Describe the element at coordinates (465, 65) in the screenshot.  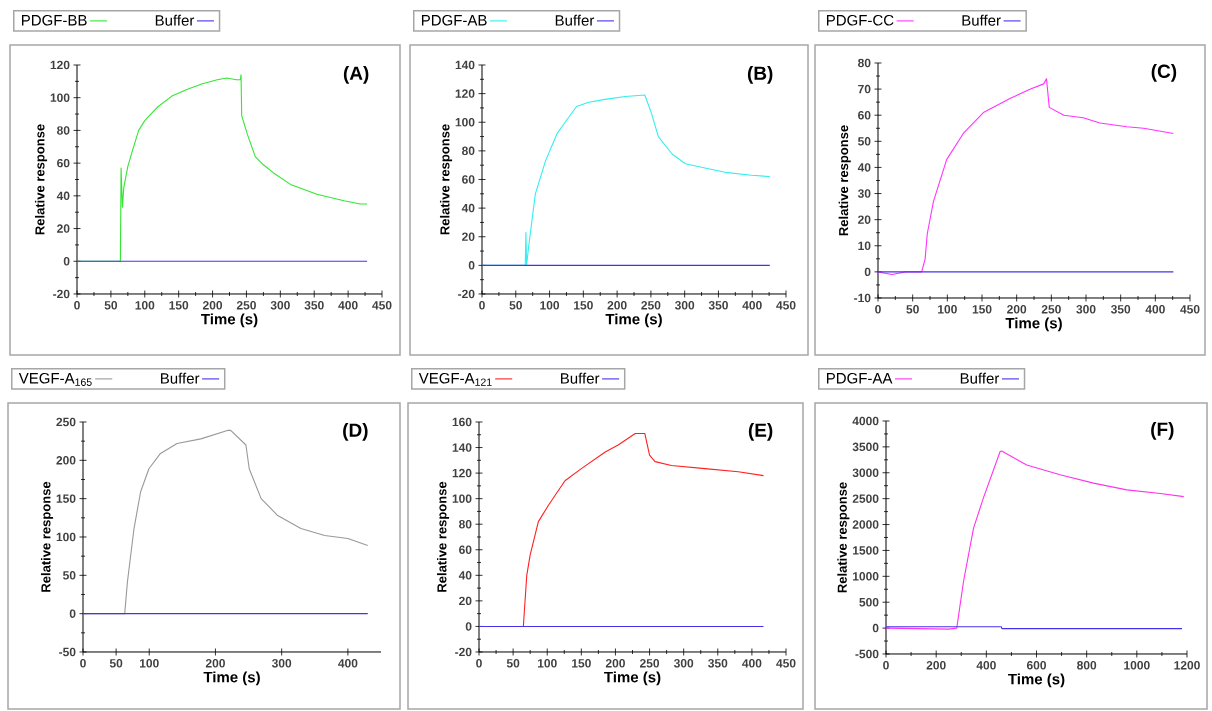
I see `y-tick-label: 140` at that location.